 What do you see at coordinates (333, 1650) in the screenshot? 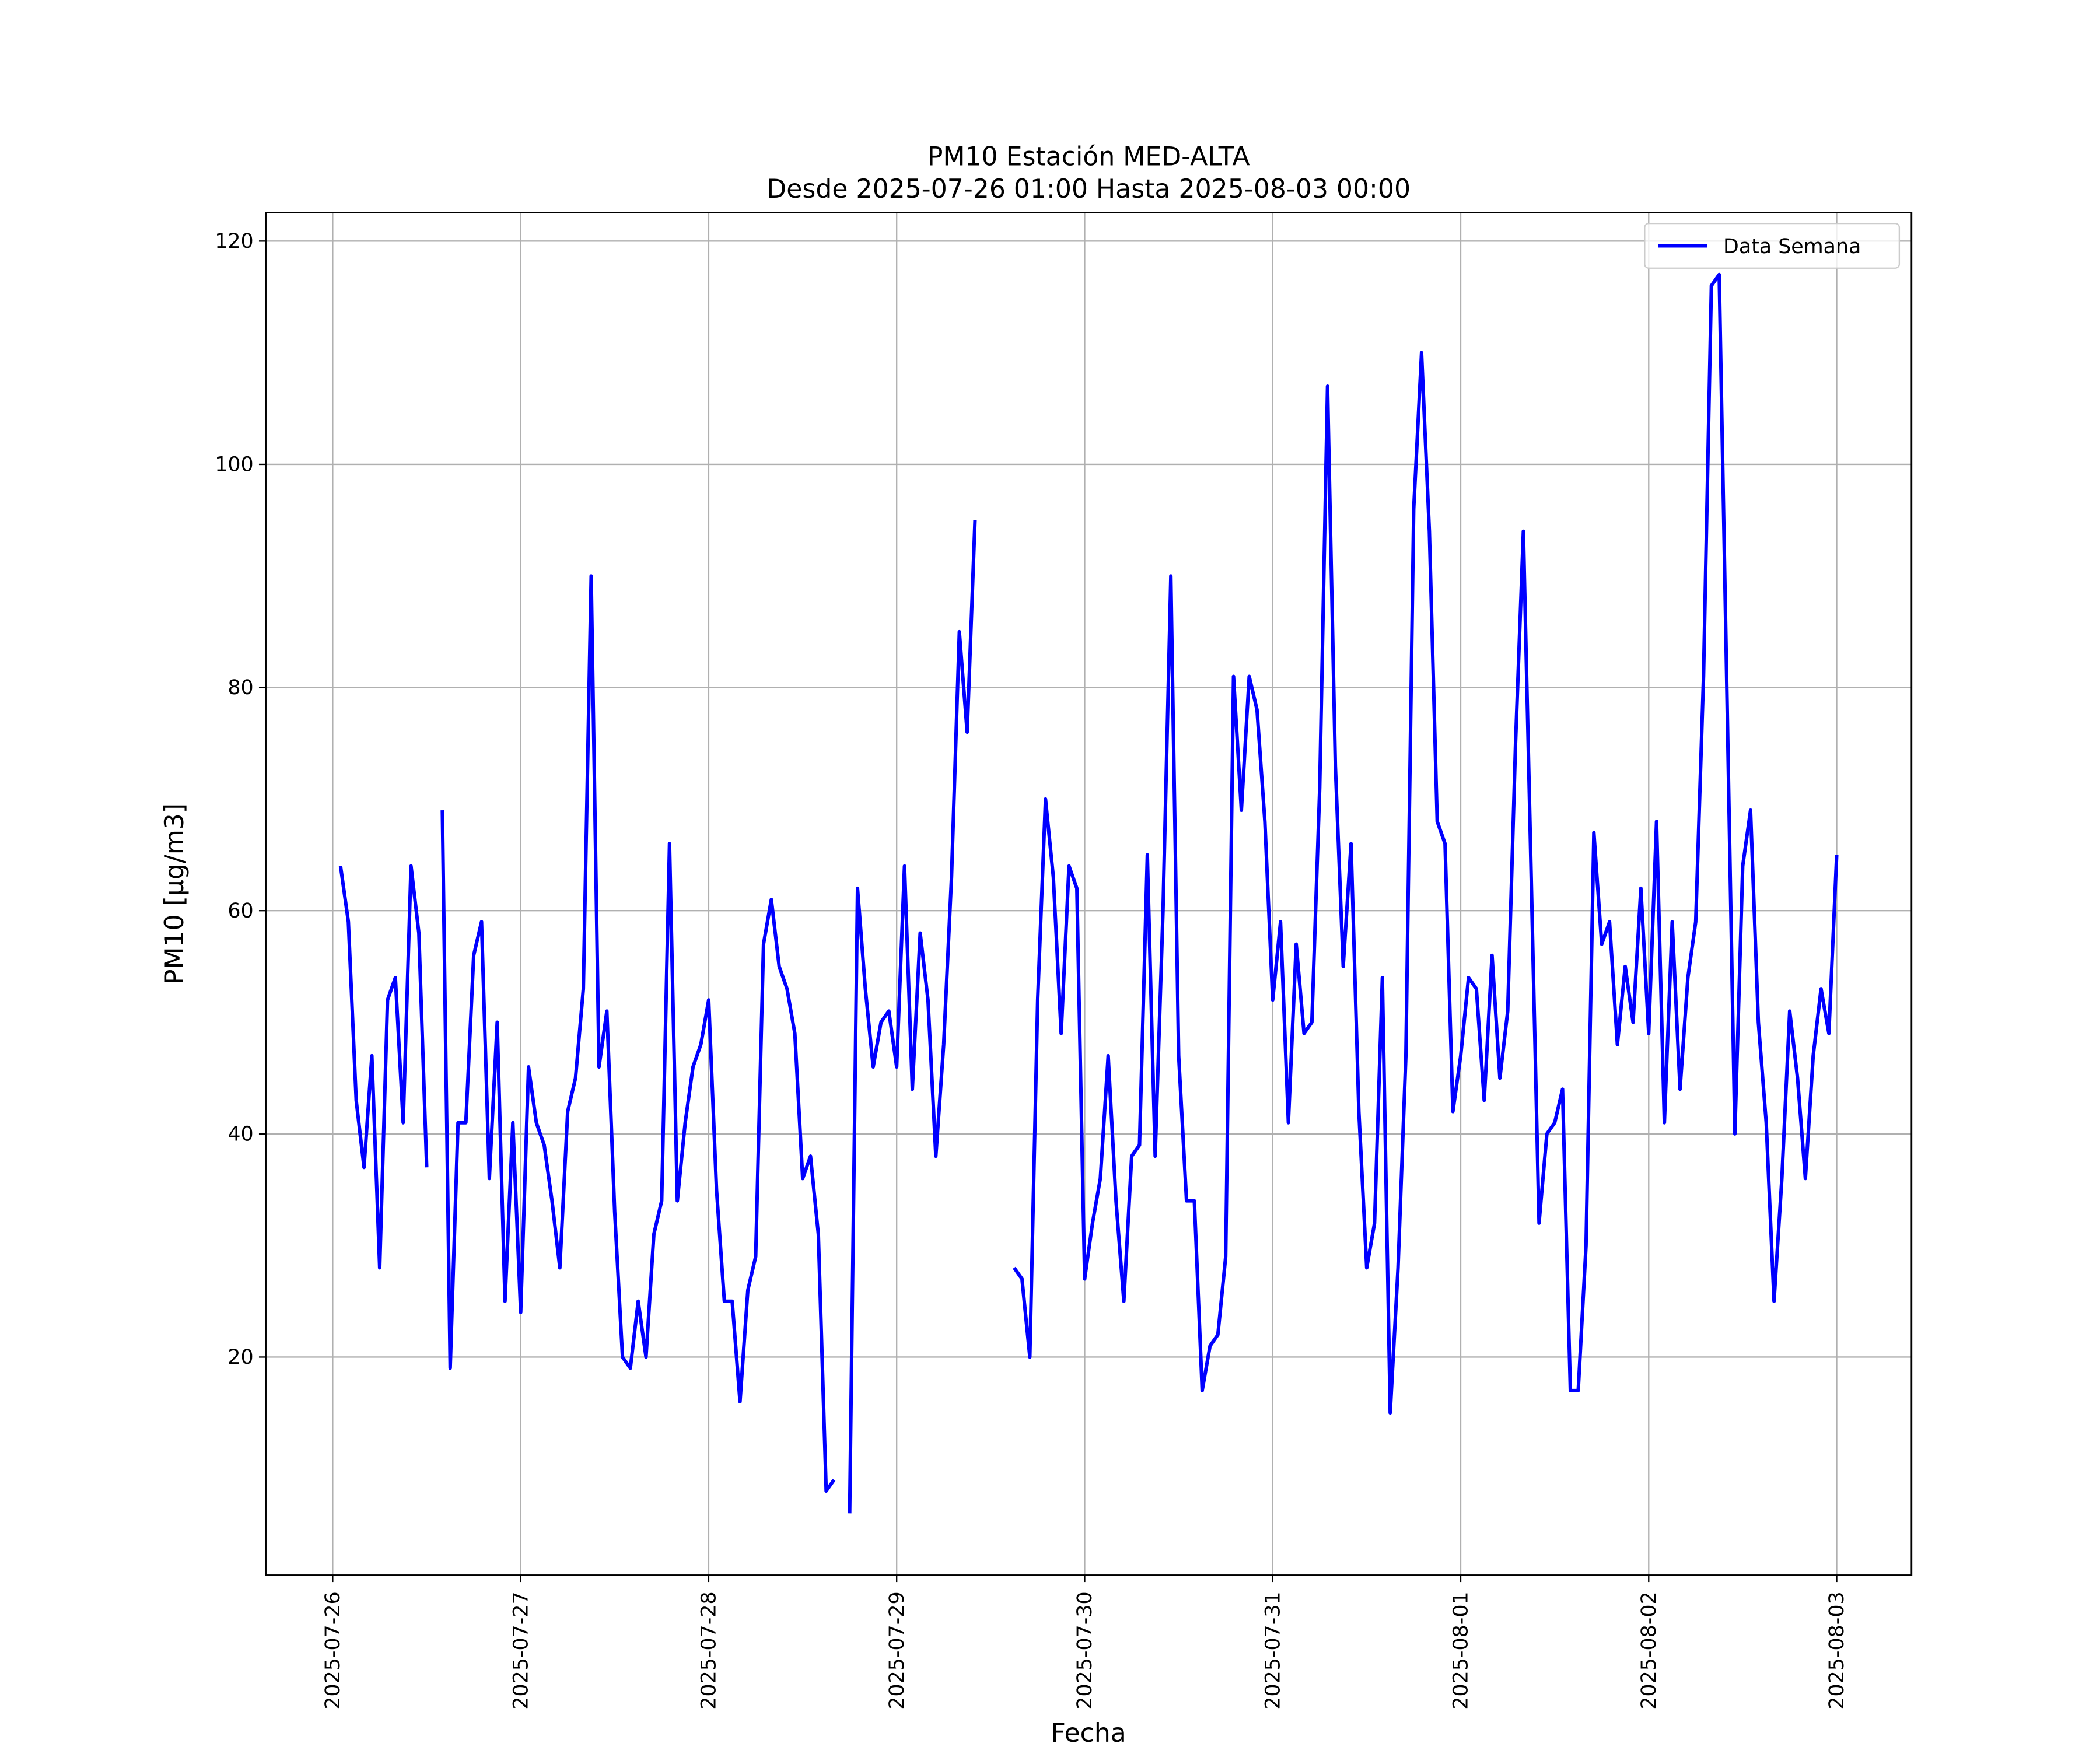
I see `x-tick-label: 2025-07-26` at bounding box center [333, 1650].